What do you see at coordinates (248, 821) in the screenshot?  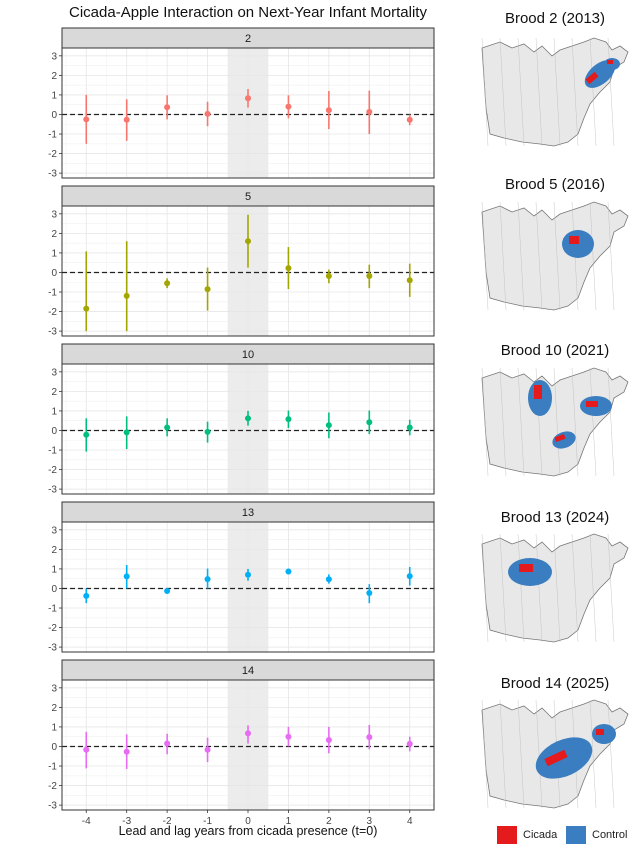 I see `x-tick-label: 0` at bounding box center [248, 821].